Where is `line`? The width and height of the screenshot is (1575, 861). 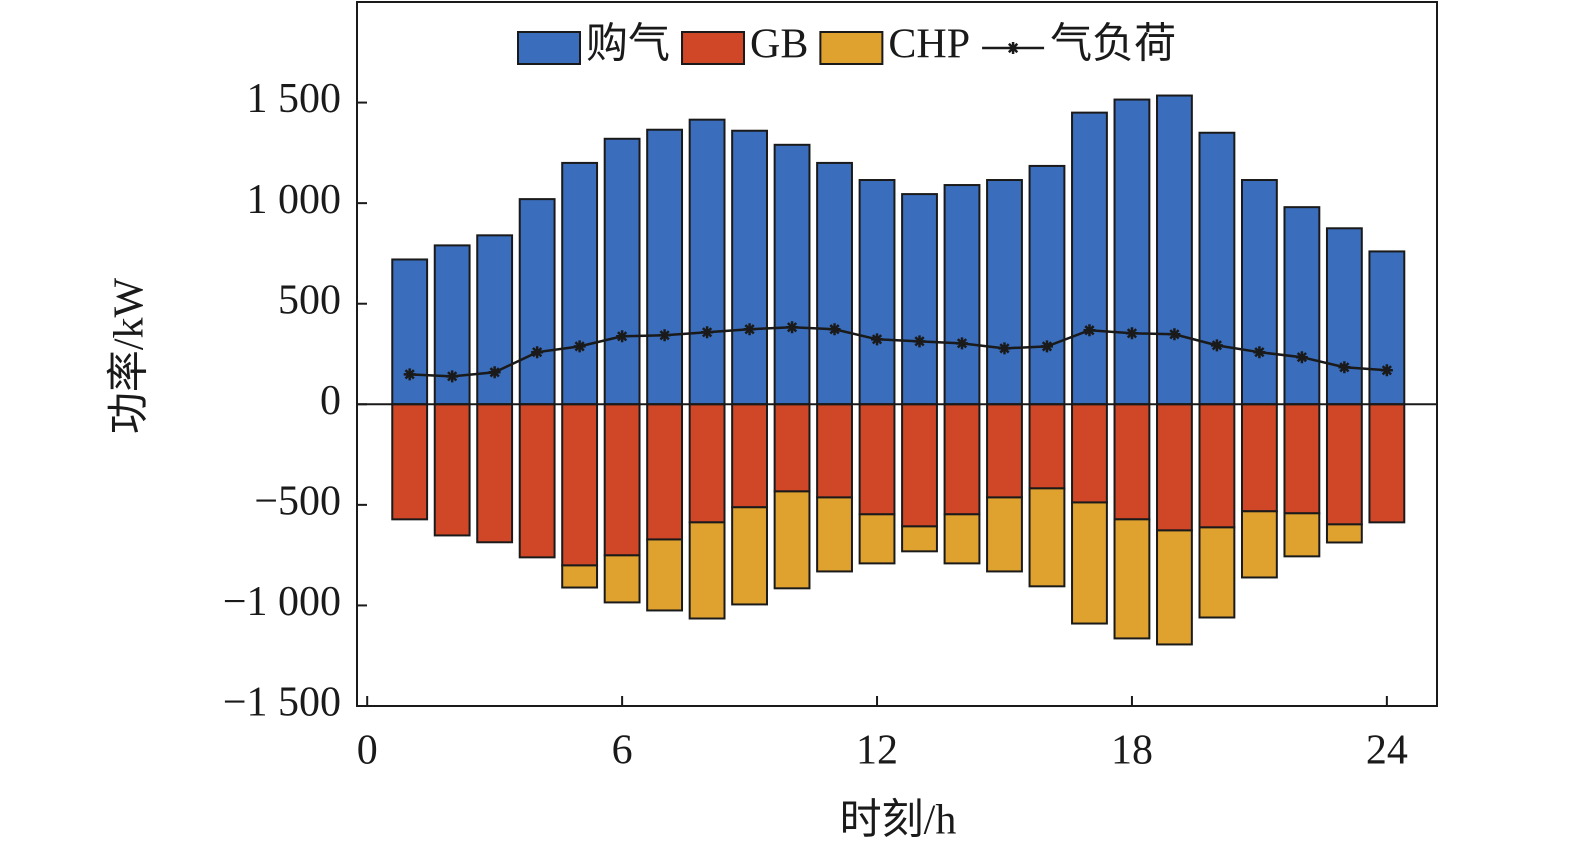
line is located at coordinates (898, 351).